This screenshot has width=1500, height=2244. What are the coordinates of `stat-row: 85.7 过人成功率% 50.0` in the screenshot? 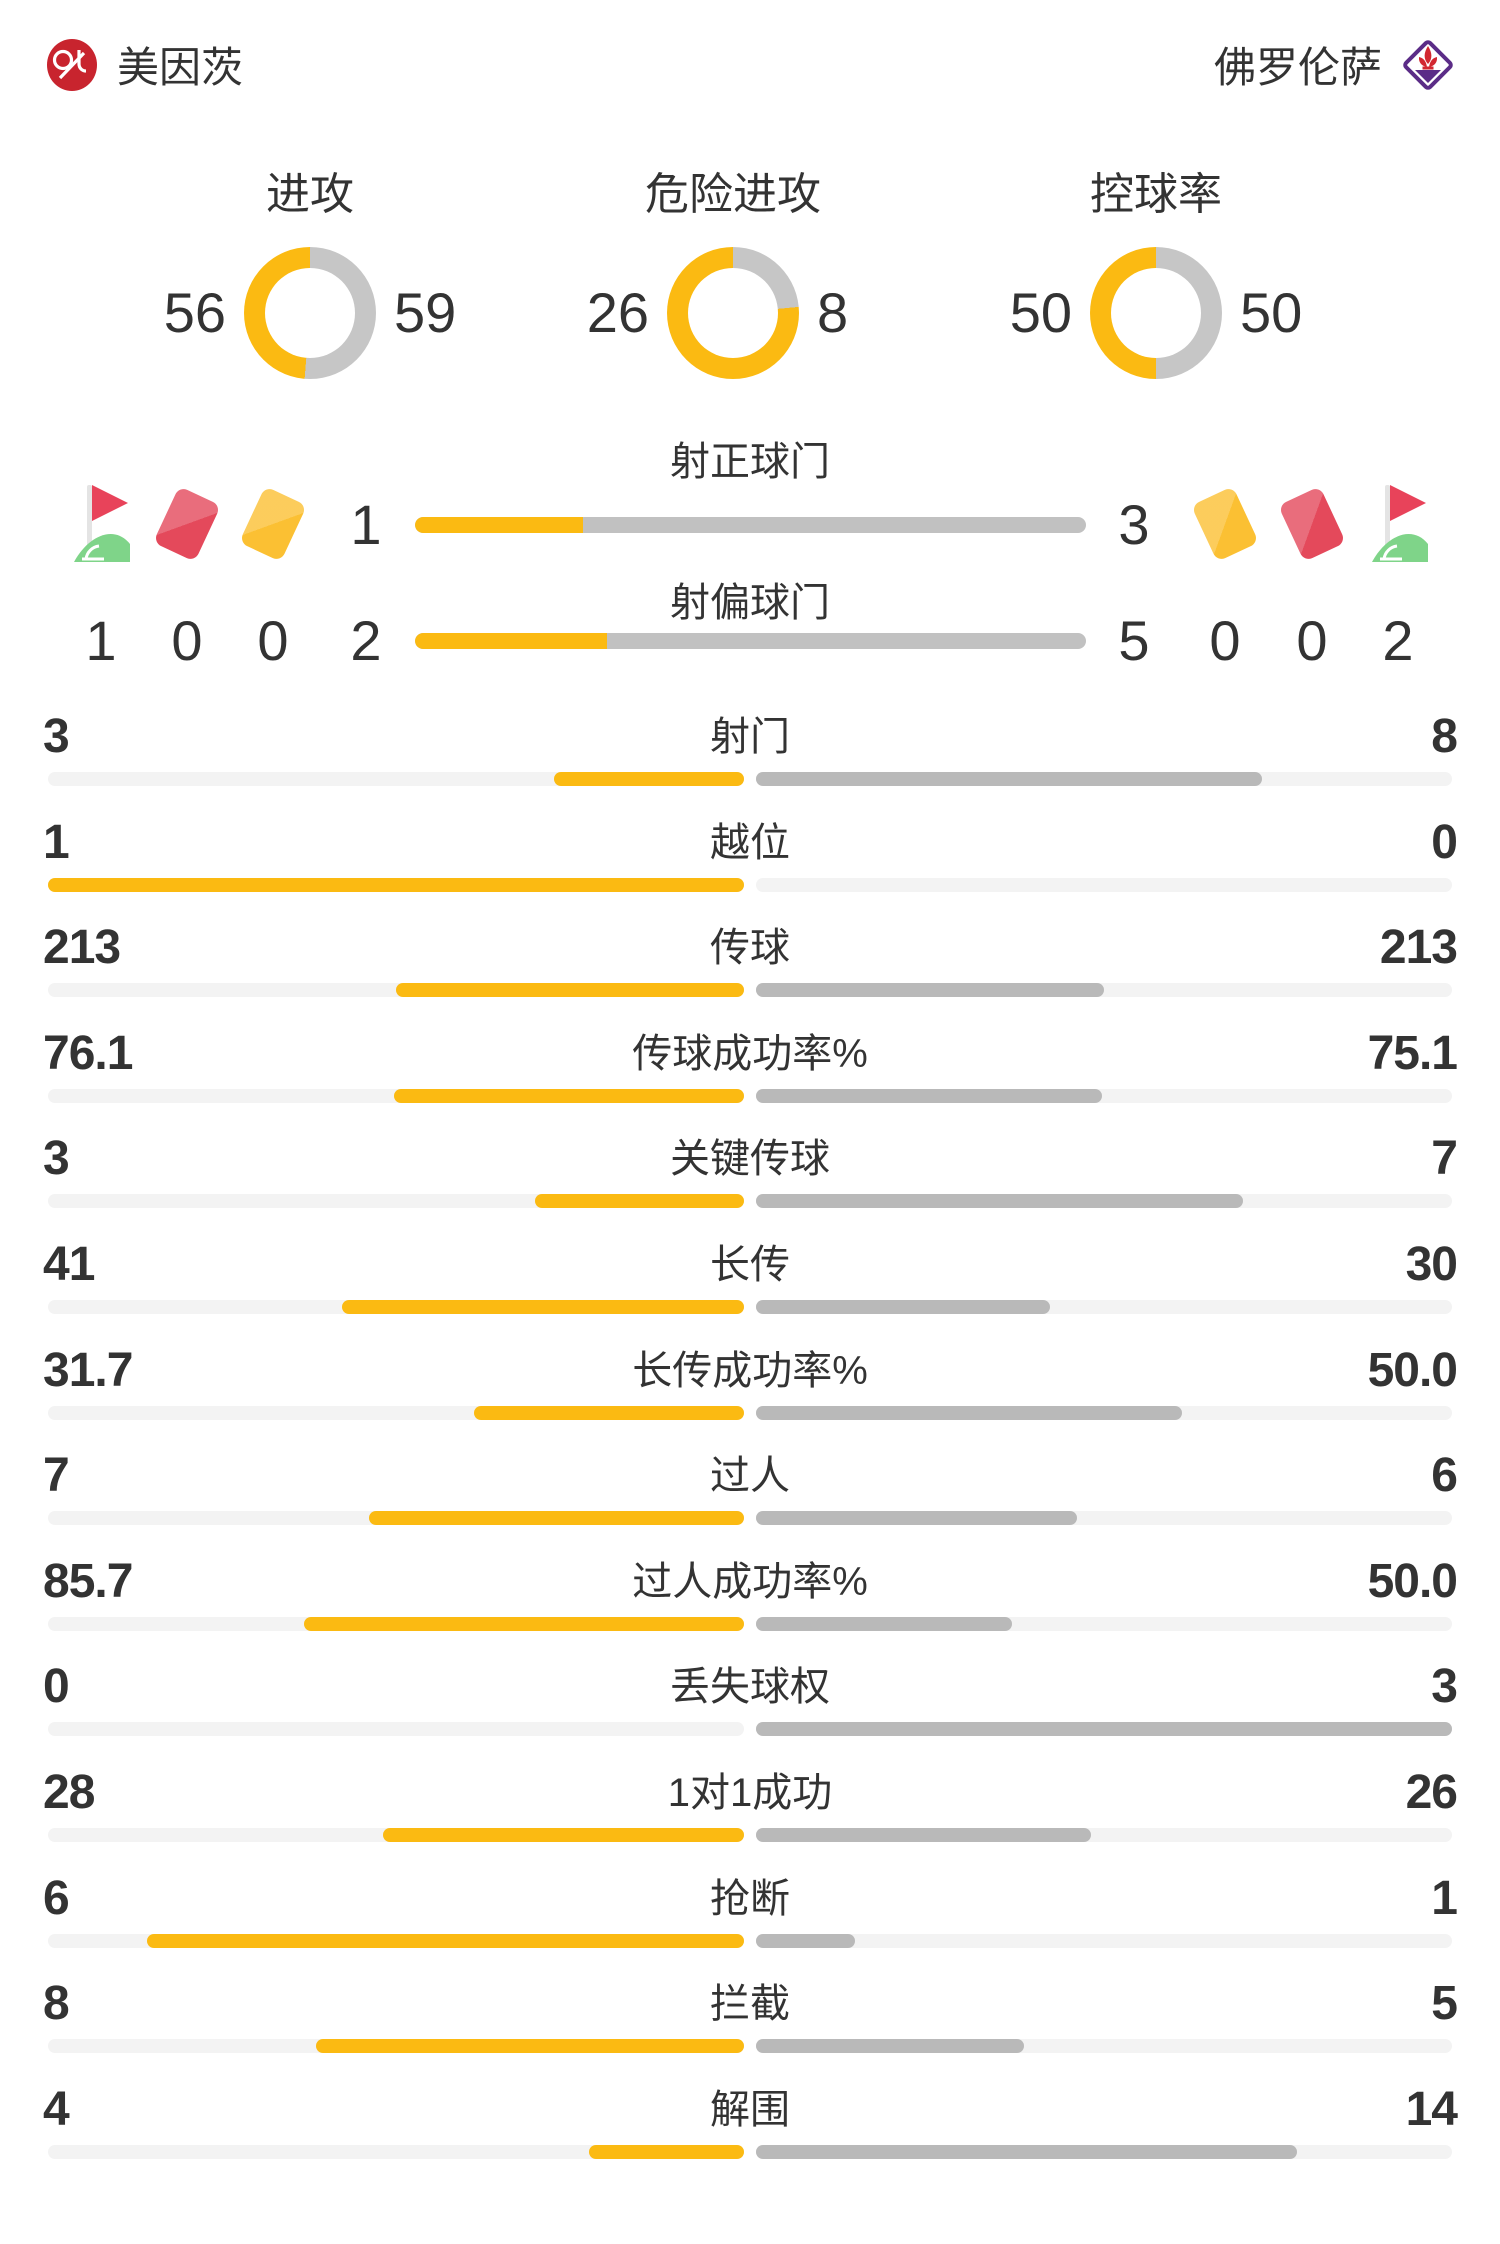 It's located at (750, 1598).